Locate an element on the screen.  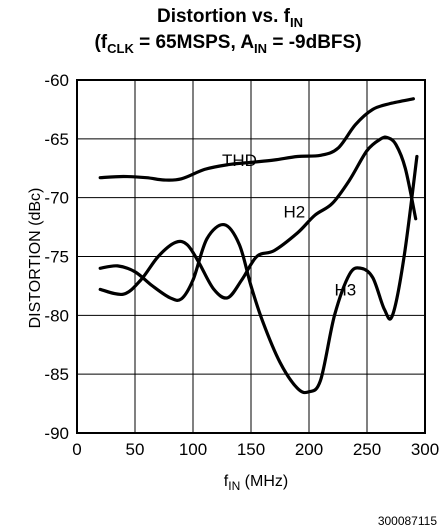
y-tick-label: -70 is located at coordinates (56, 198).